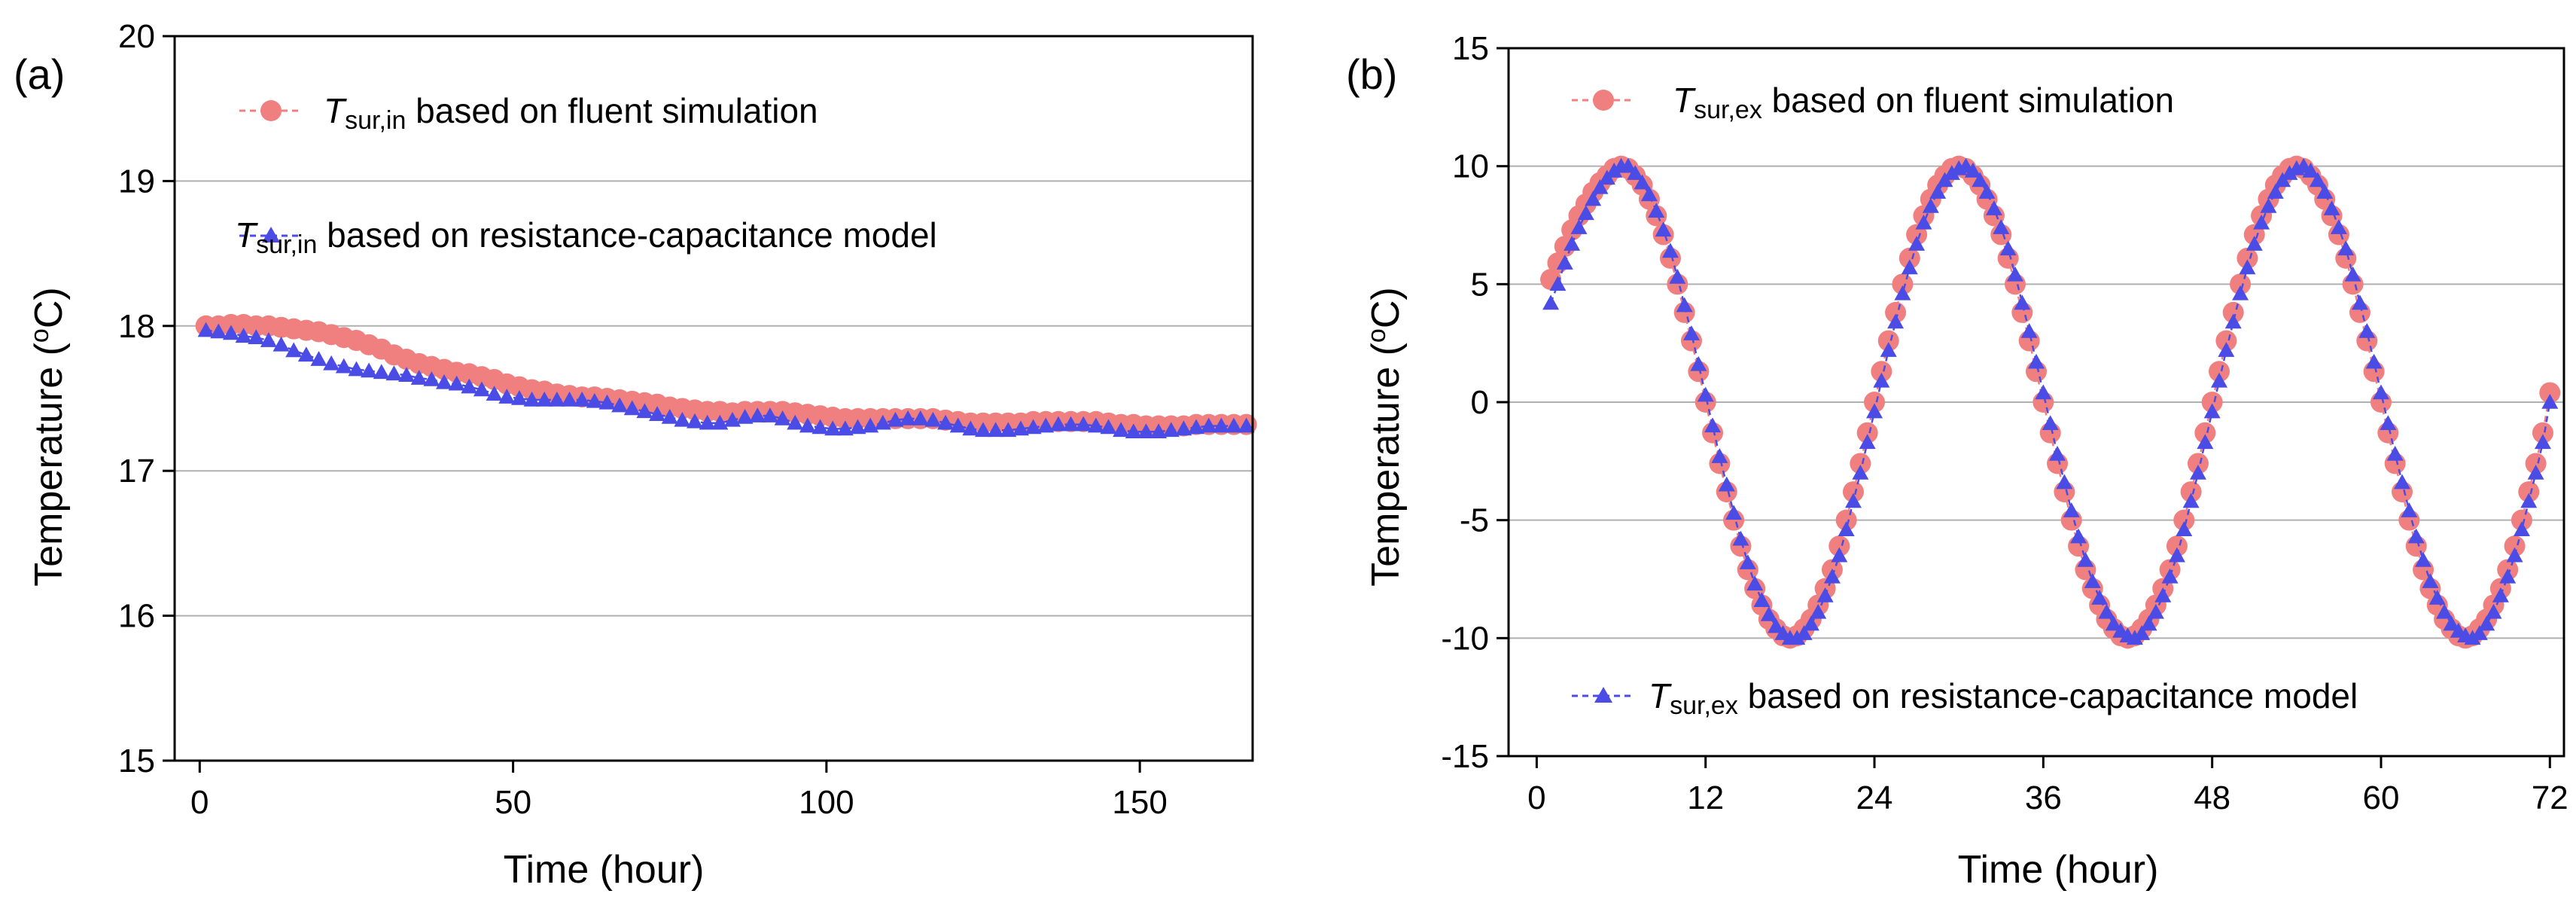  What do you see at coordinates (2212, 797) in the screenshot?
I see `x-tick-label: 48` at bounding box center [2212, 797].